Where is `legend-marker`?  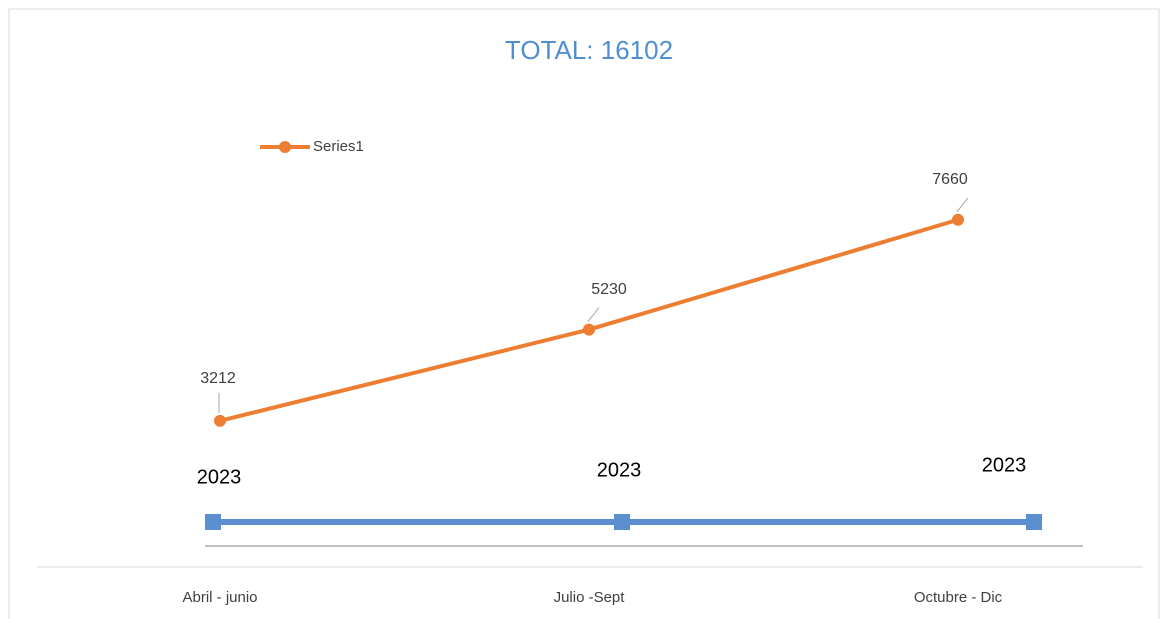
legend-marker is located at coordinates (285, 147).